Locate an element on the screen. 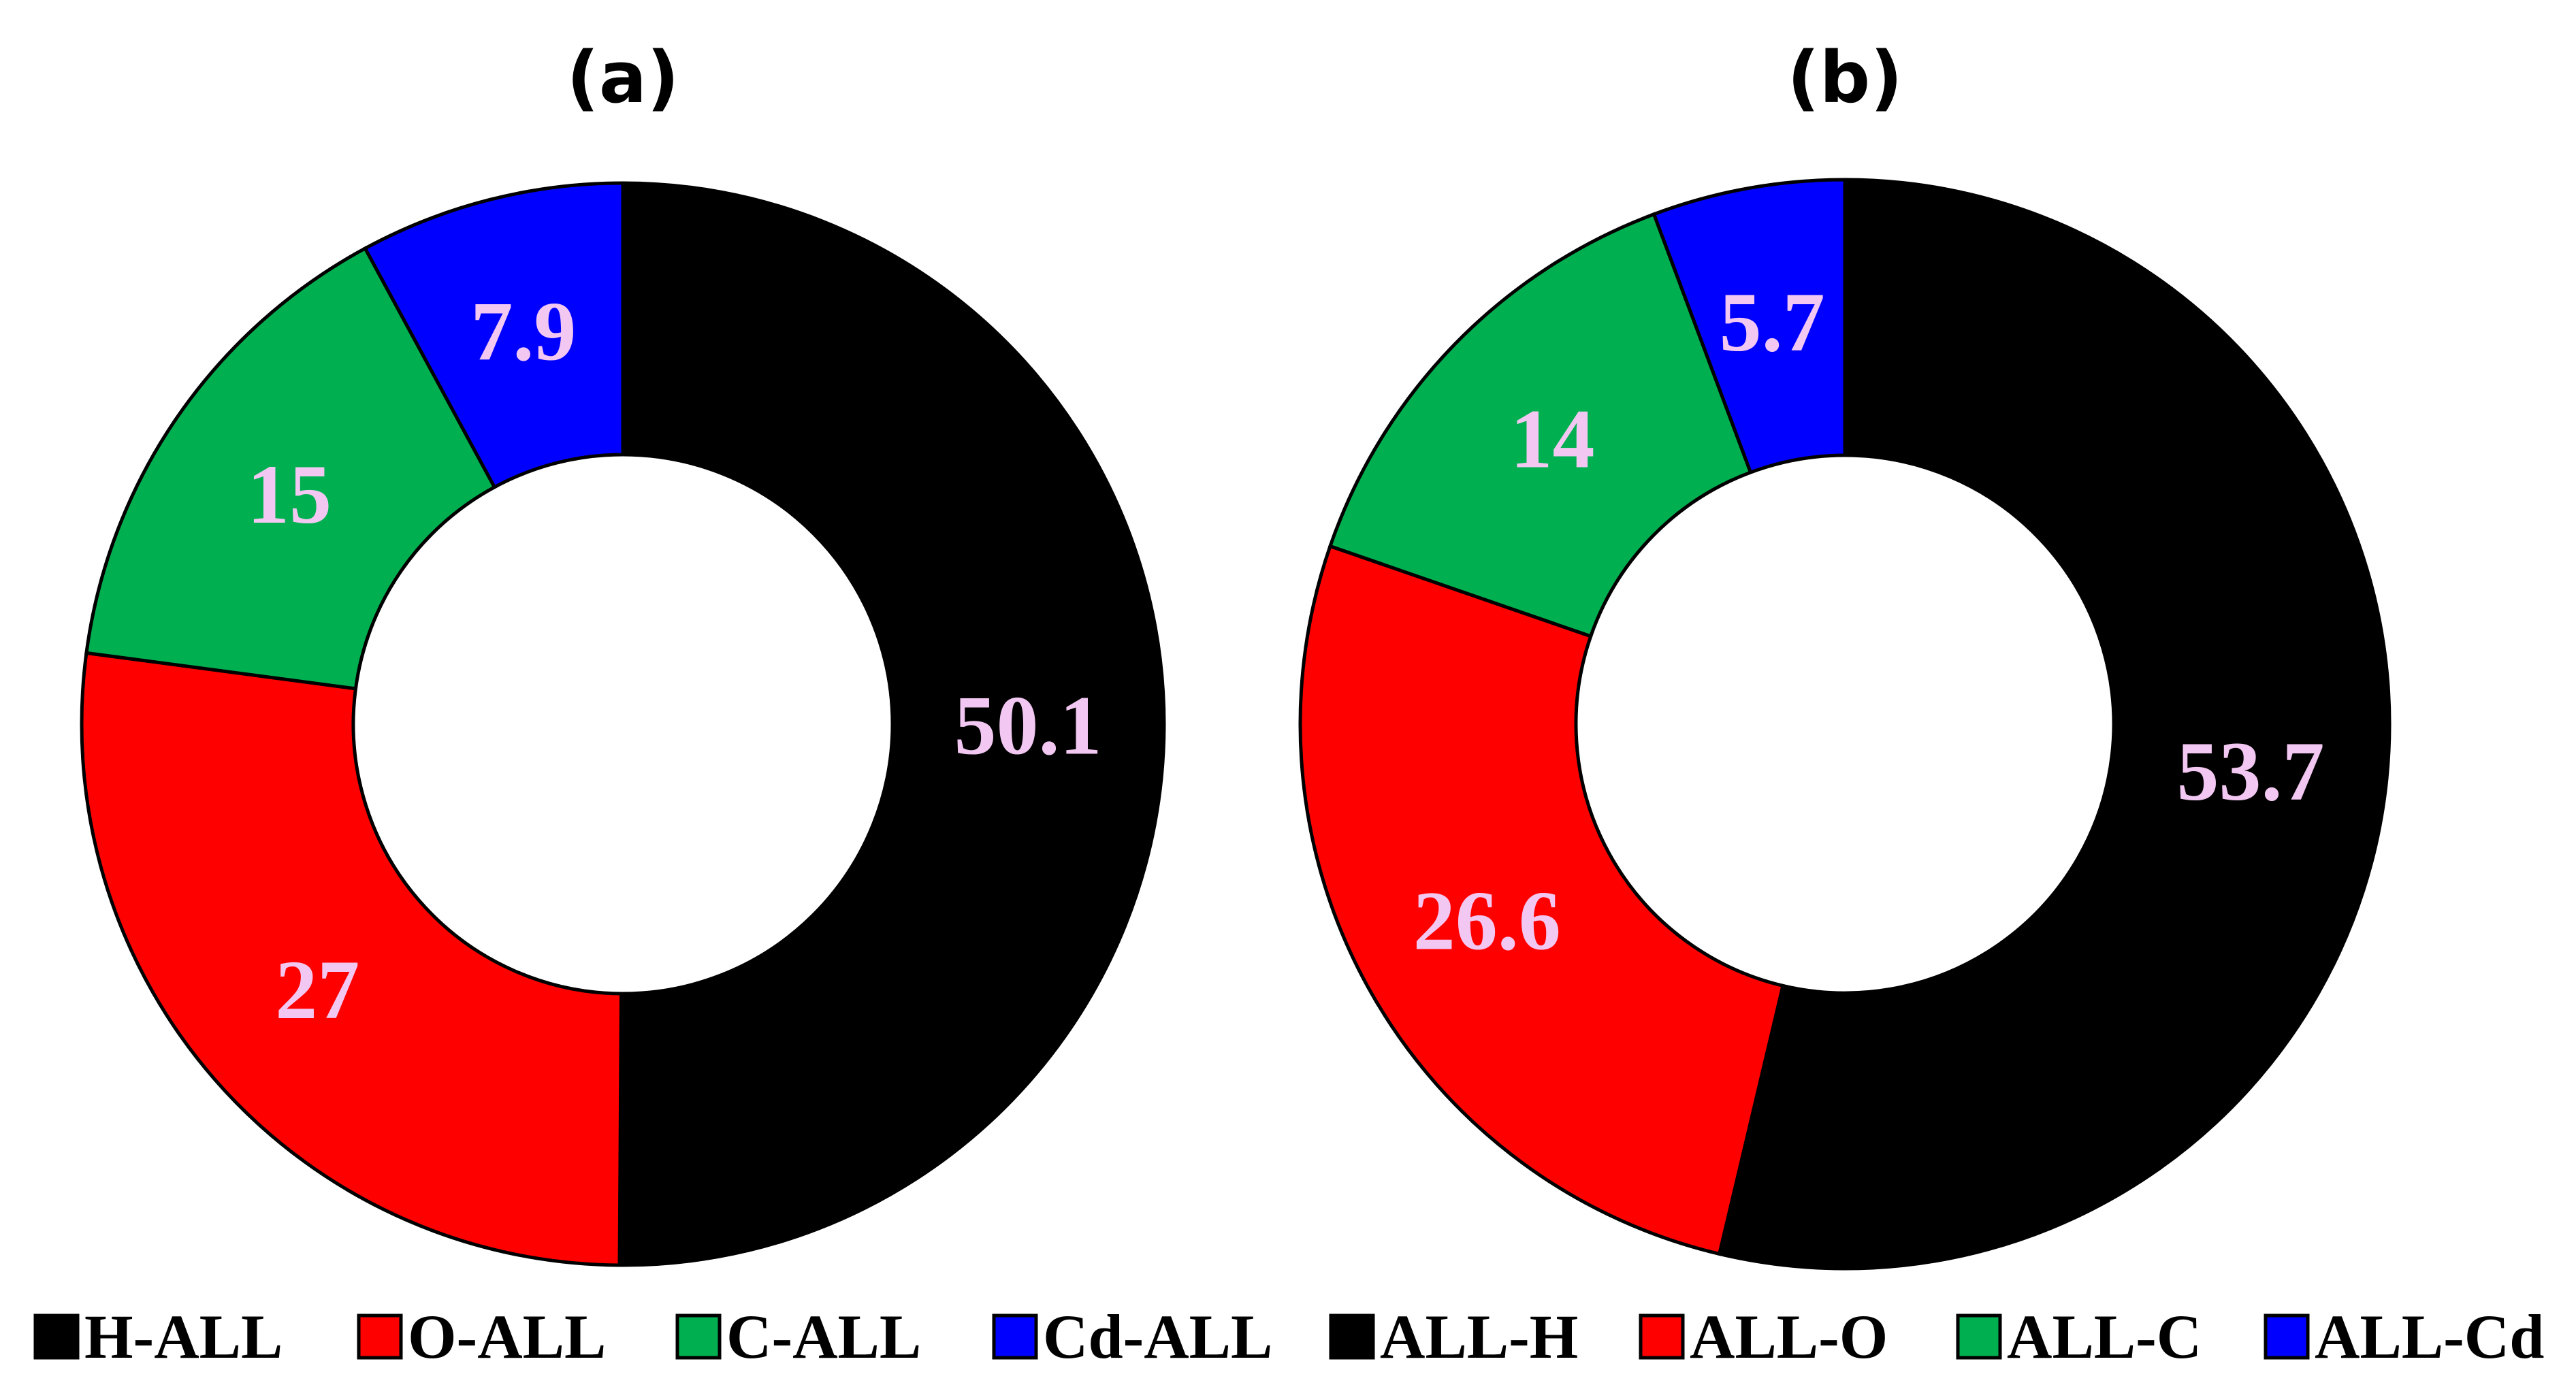 The image size is (2576, 1387). legend-label: Cd-ALL is located at coordinates (1157, 1336).